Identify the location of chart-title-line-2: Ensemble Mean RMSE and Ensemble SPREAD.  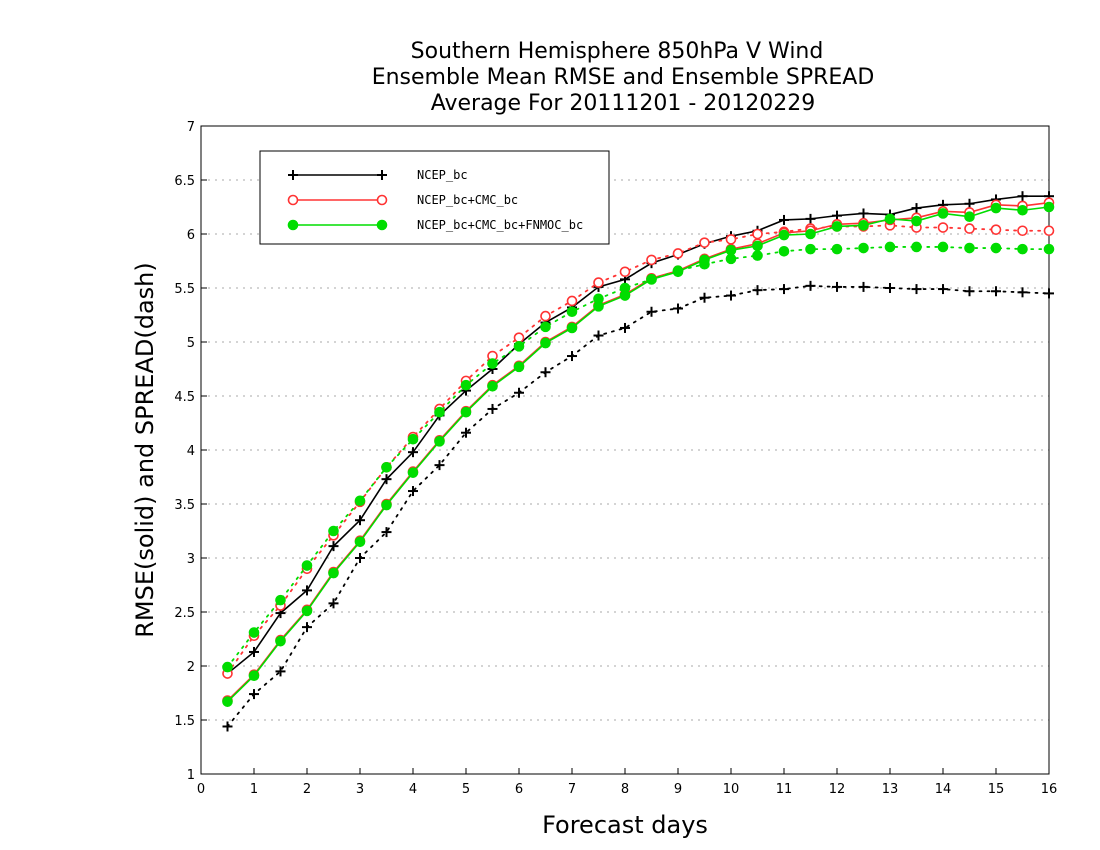
(623, 77).